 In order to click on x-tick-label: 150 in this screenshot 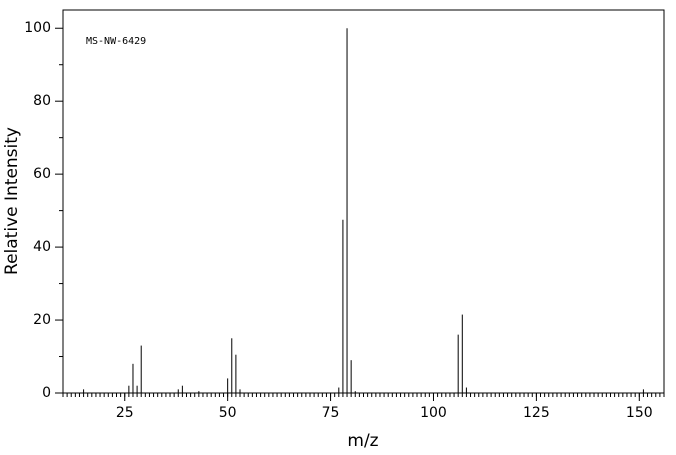, I will do `click(639, 413)`.